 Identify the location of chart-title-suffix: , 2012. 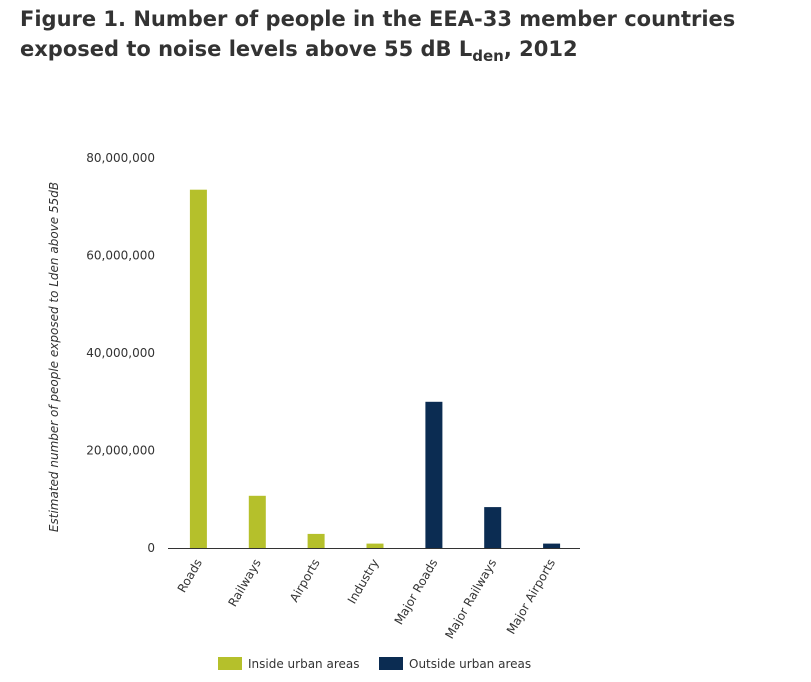
(540, 49).